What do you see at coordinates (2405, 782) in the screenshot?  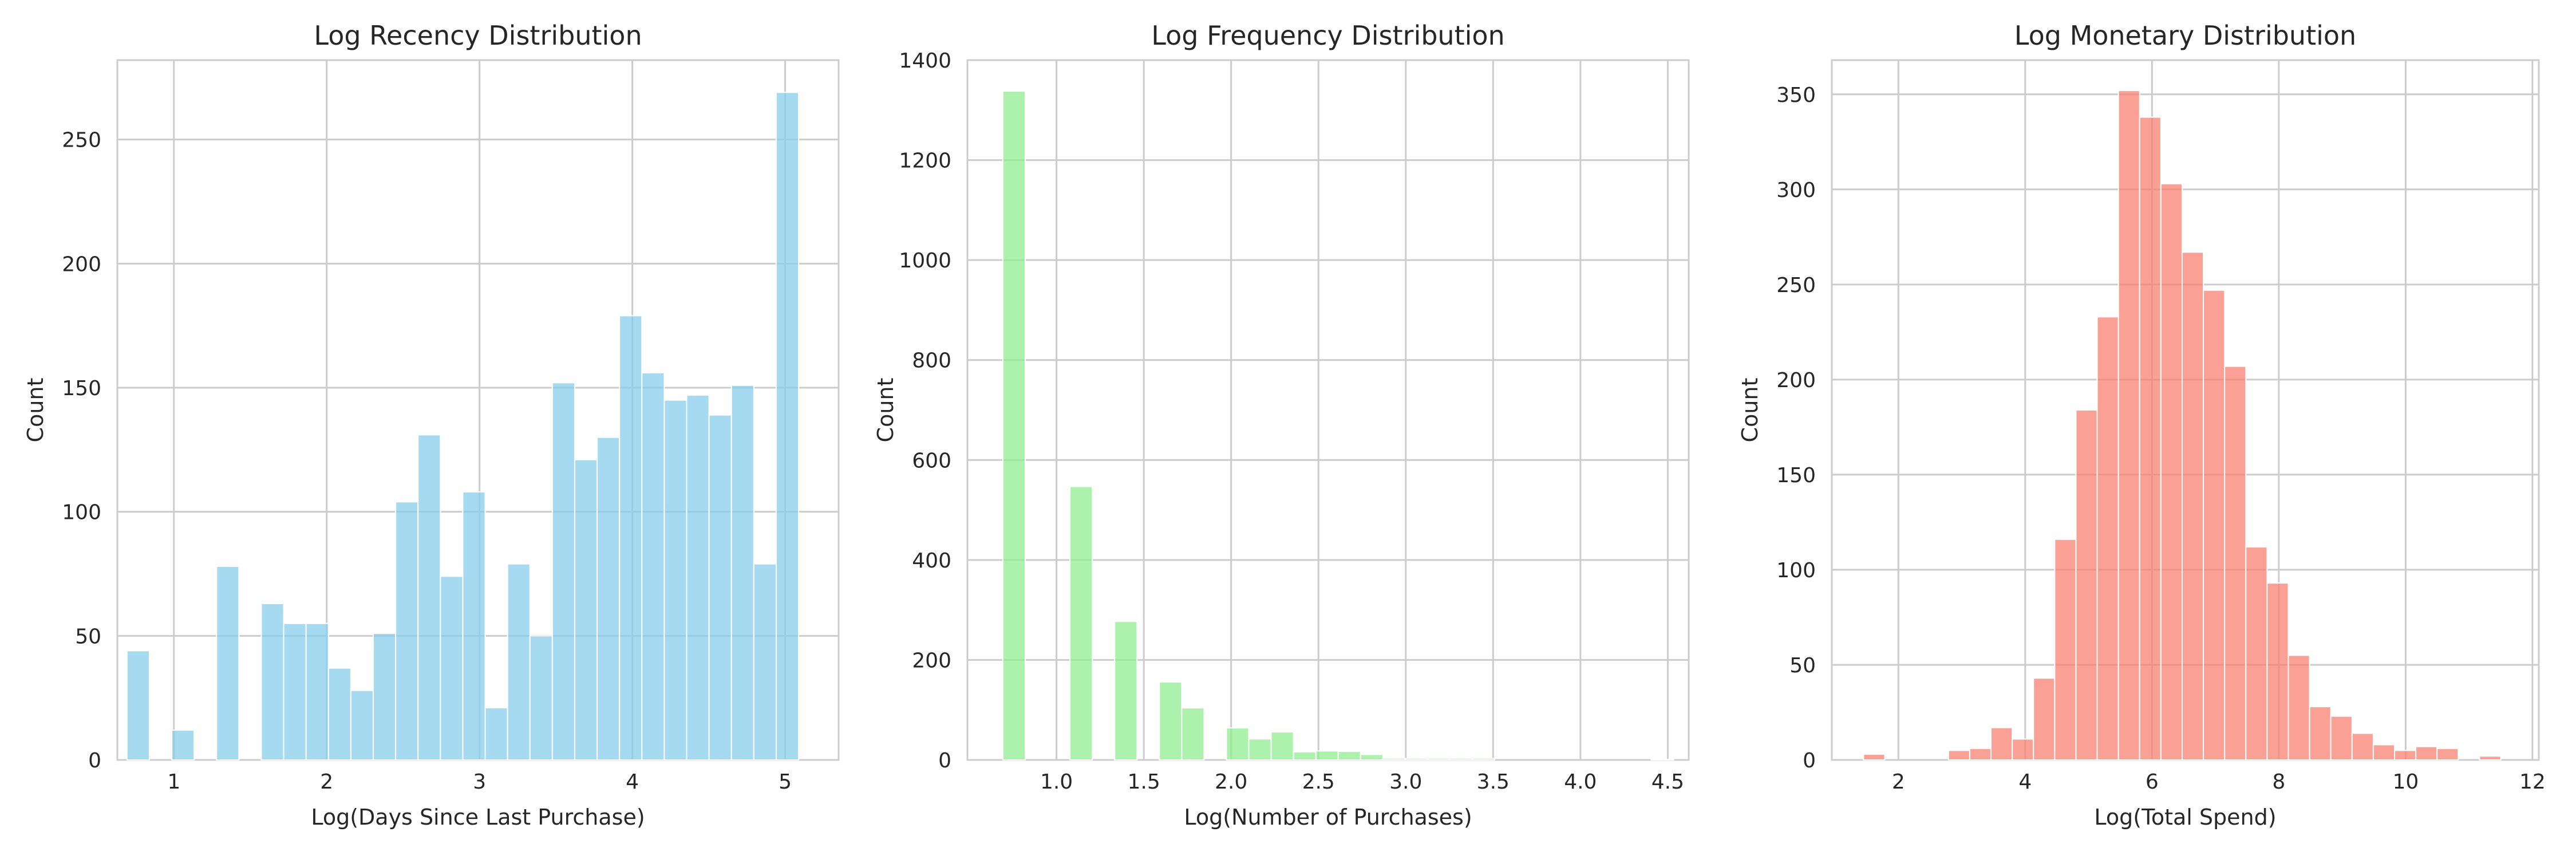 I see `monetary-x-tick-label: 10` at bounding box center [2405, 782].